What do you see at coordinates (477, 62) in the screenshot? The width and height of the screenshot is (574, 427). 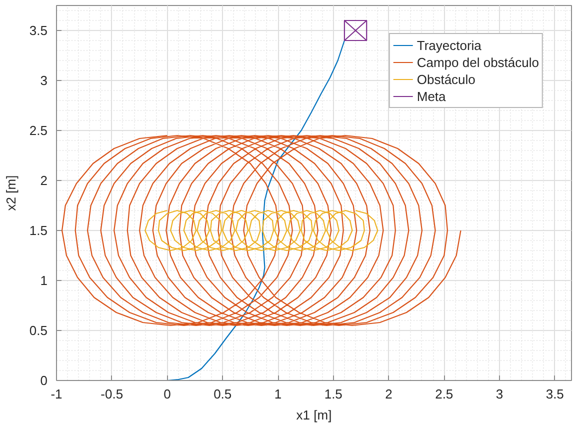 I see `legend-label: Campo del obstáculo` at bounding box center [477, 62].